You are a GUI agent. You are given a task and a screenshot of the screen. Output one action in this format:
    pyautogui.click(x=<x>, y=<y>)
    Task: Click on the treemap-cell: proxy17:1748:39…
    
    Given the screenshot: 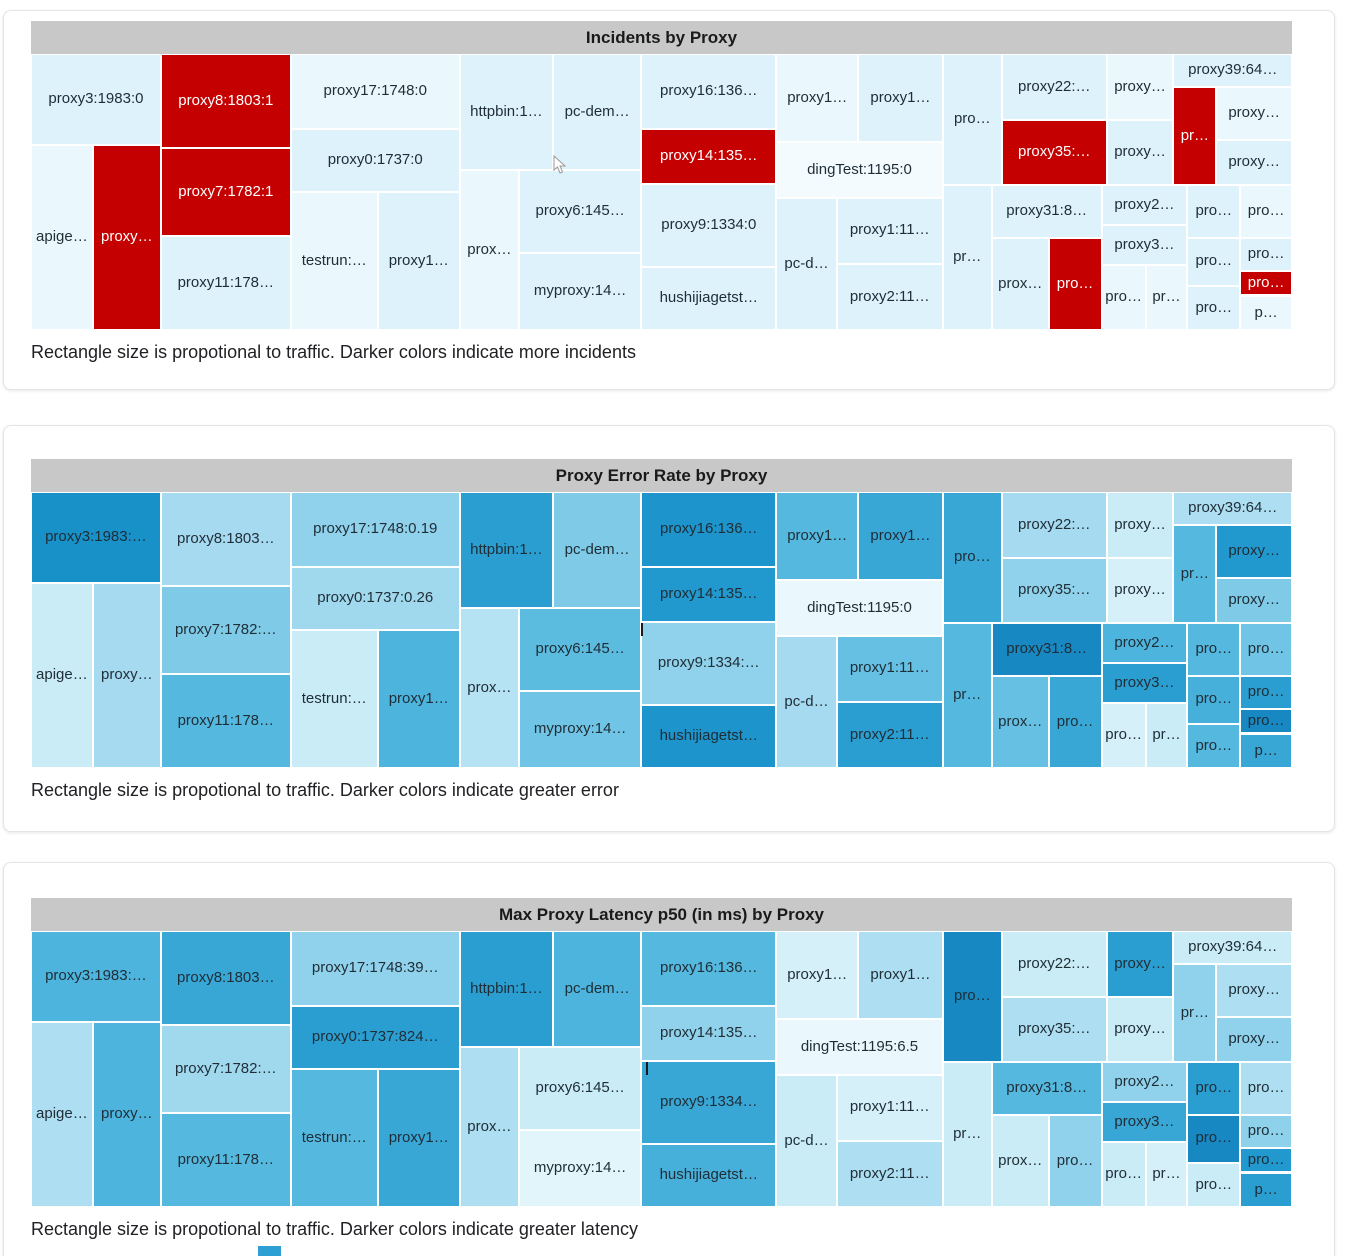 What is the action you would take?
    pyautogui.click(x=375, y=968)
    